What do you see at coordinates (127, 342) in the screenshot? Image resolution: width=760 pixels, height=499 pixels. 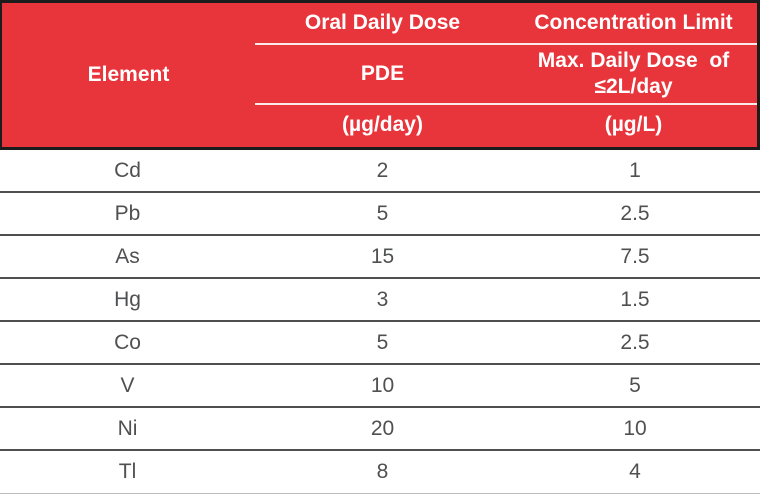 I see `cell-element: Co` at bounding box center [127, 342].